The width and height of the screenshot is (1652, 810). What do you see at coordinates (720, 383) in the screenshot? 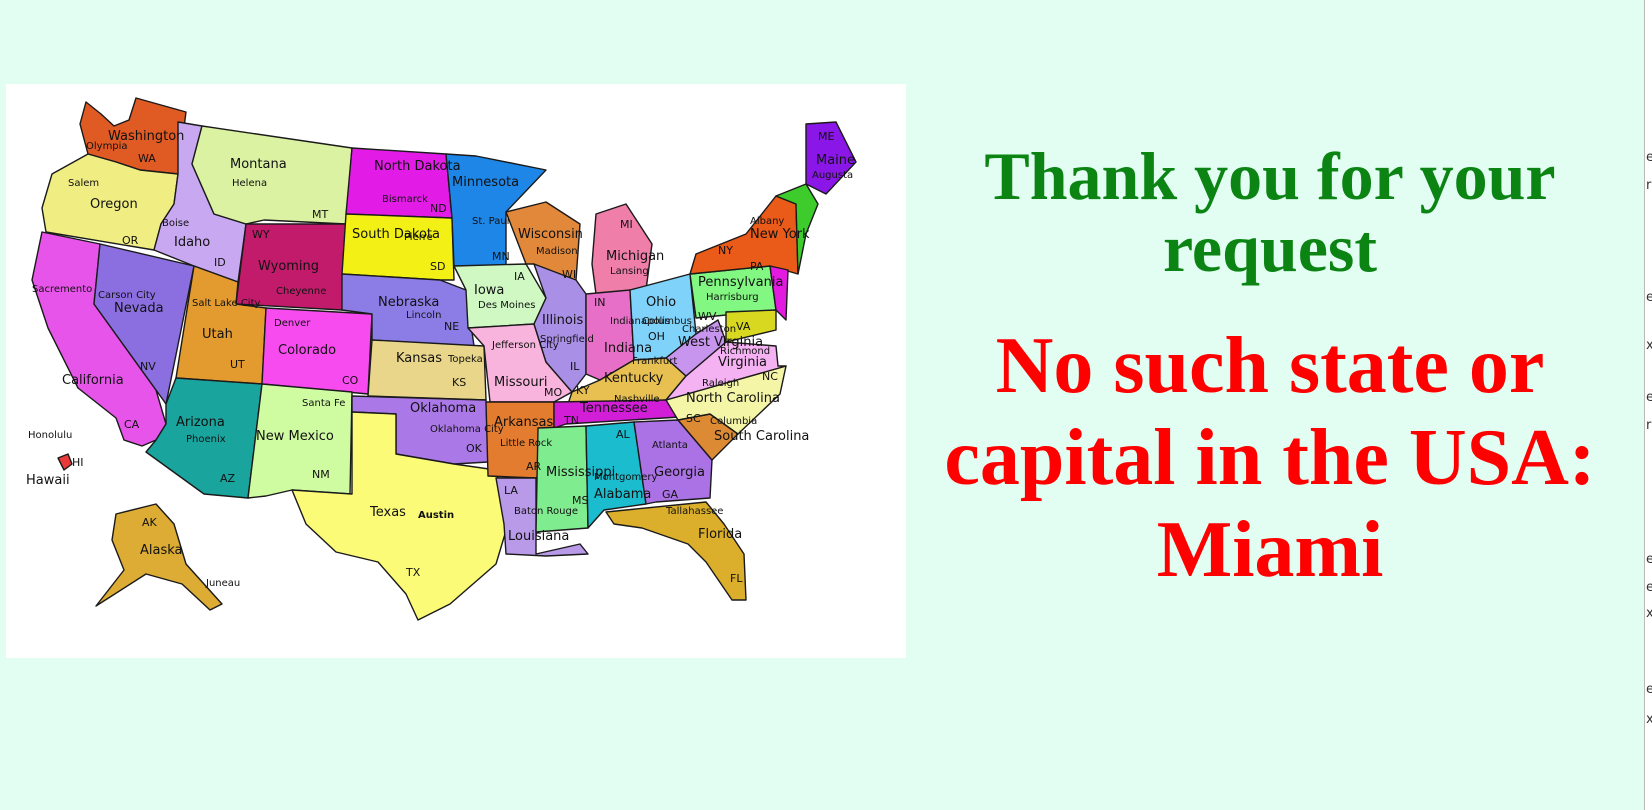
I see `state-cap-label-nc: Raleigh` at bounding box center [720, 383].